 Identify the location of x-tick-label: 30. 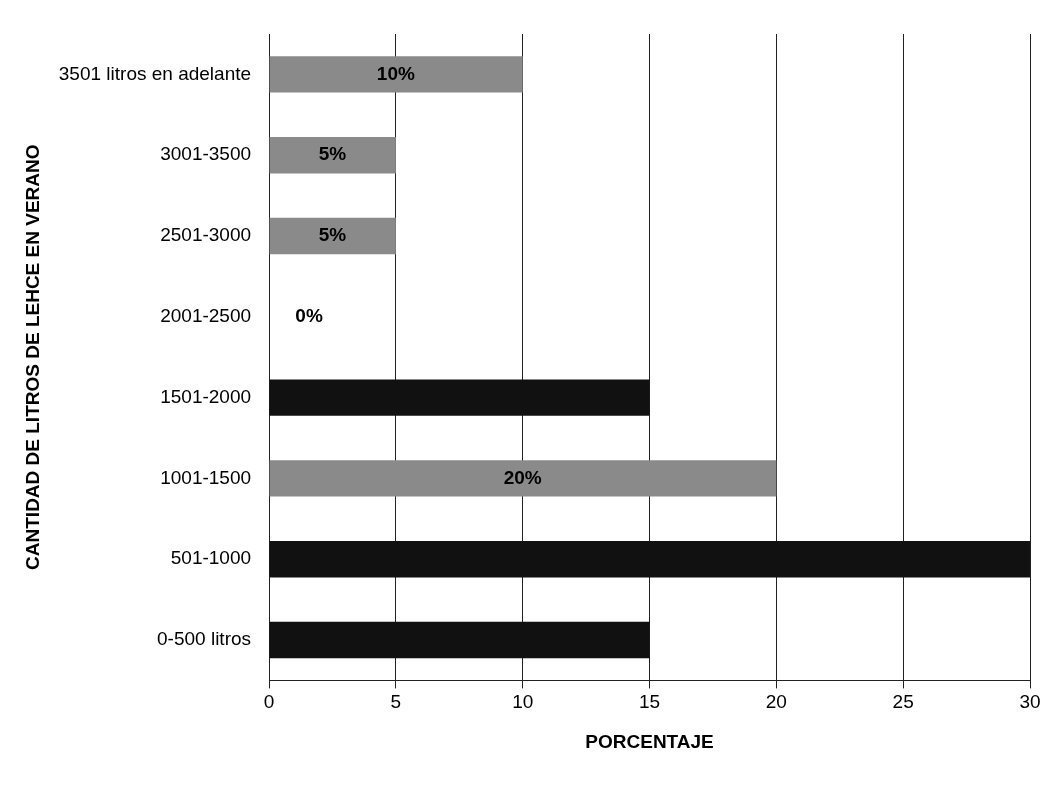
(1030, 702).